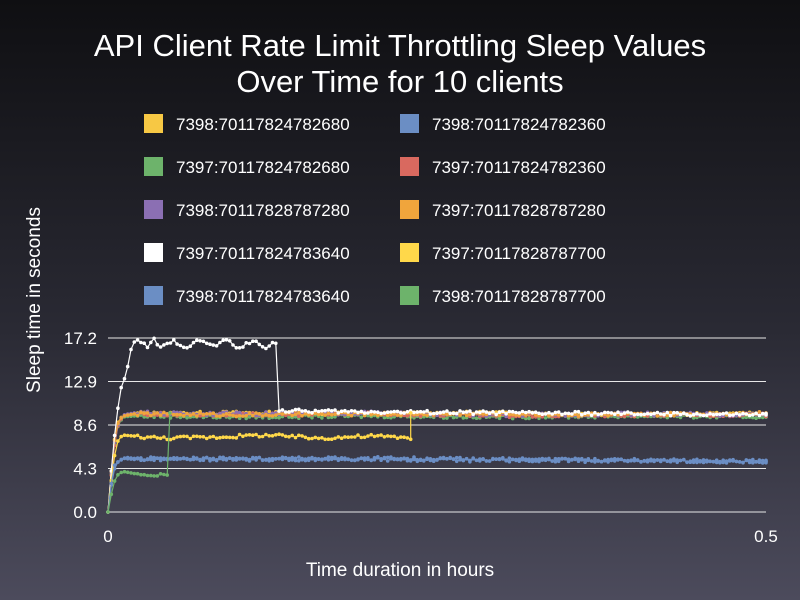 Image resolution: width=800 pixels, height=600 pixels. What do you see at coordinates (259, 462) in the screenshot?
I see `series-points` at bounding box center [259, 462].